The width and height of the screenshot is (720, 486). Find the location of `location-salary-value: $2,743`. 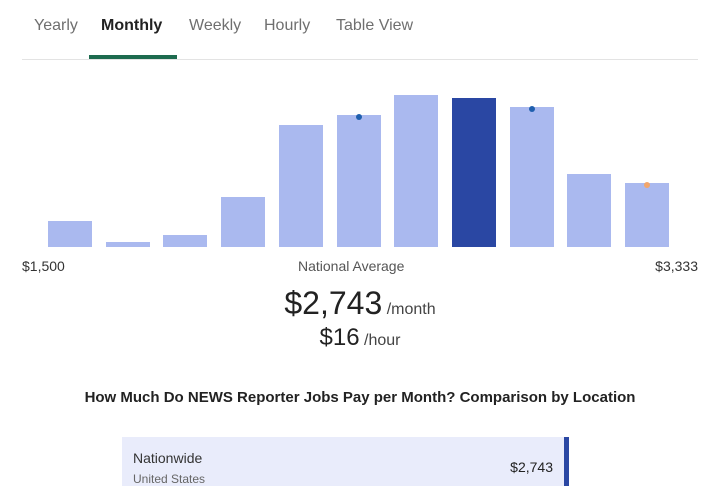

location-salary-value: $2,743 is located at coordinates (531, 467).